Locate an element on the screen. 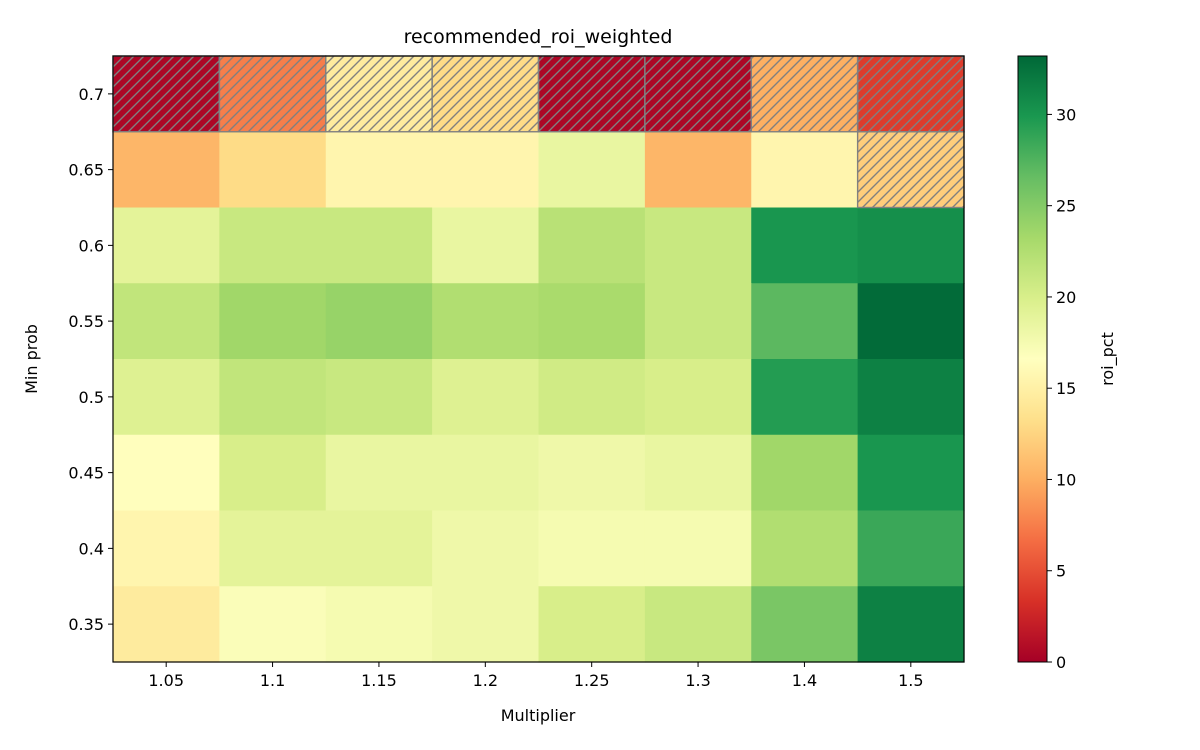 Image resolution: width=1200 pixels, height=750 pixels. colorbar-tick-label: 10 is located at coordinates (1066, 479).